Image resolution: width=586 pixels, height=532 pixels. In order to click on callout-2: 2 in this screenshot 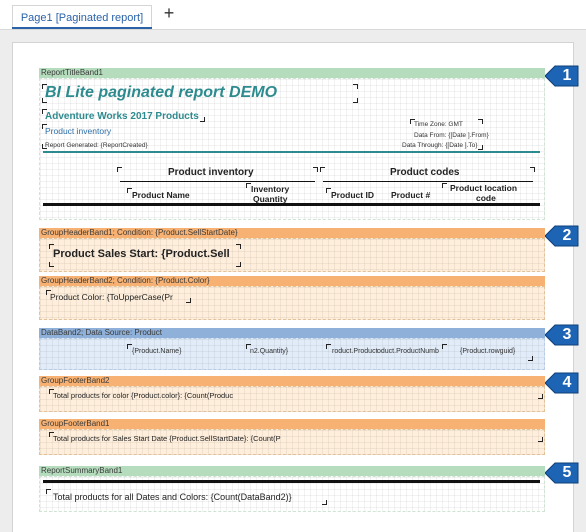, I will do `click(562, 236)`.